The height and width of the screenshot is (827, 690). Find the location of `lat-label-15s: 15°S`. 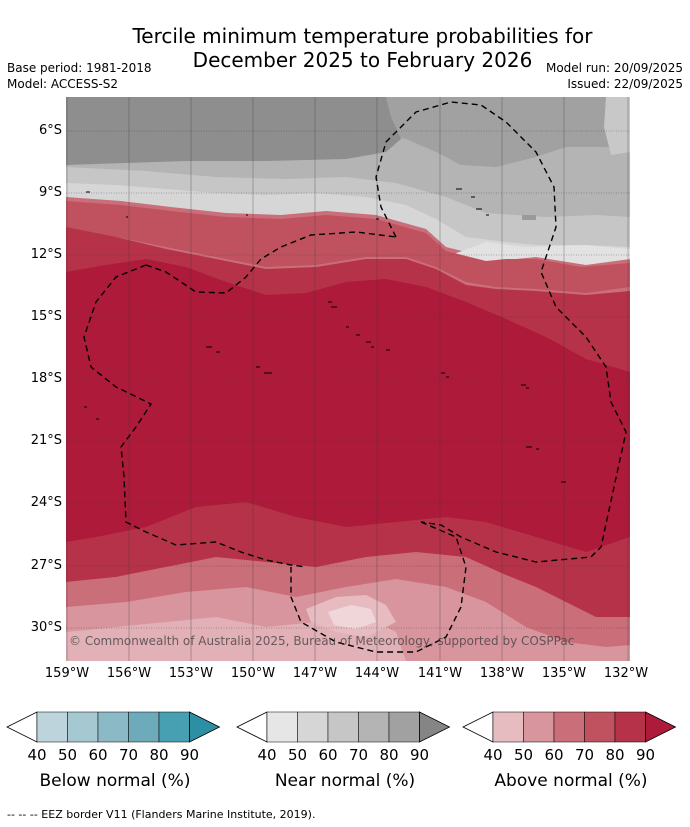

lat-label-15s: 15°S is located at coordinates (46, 316).